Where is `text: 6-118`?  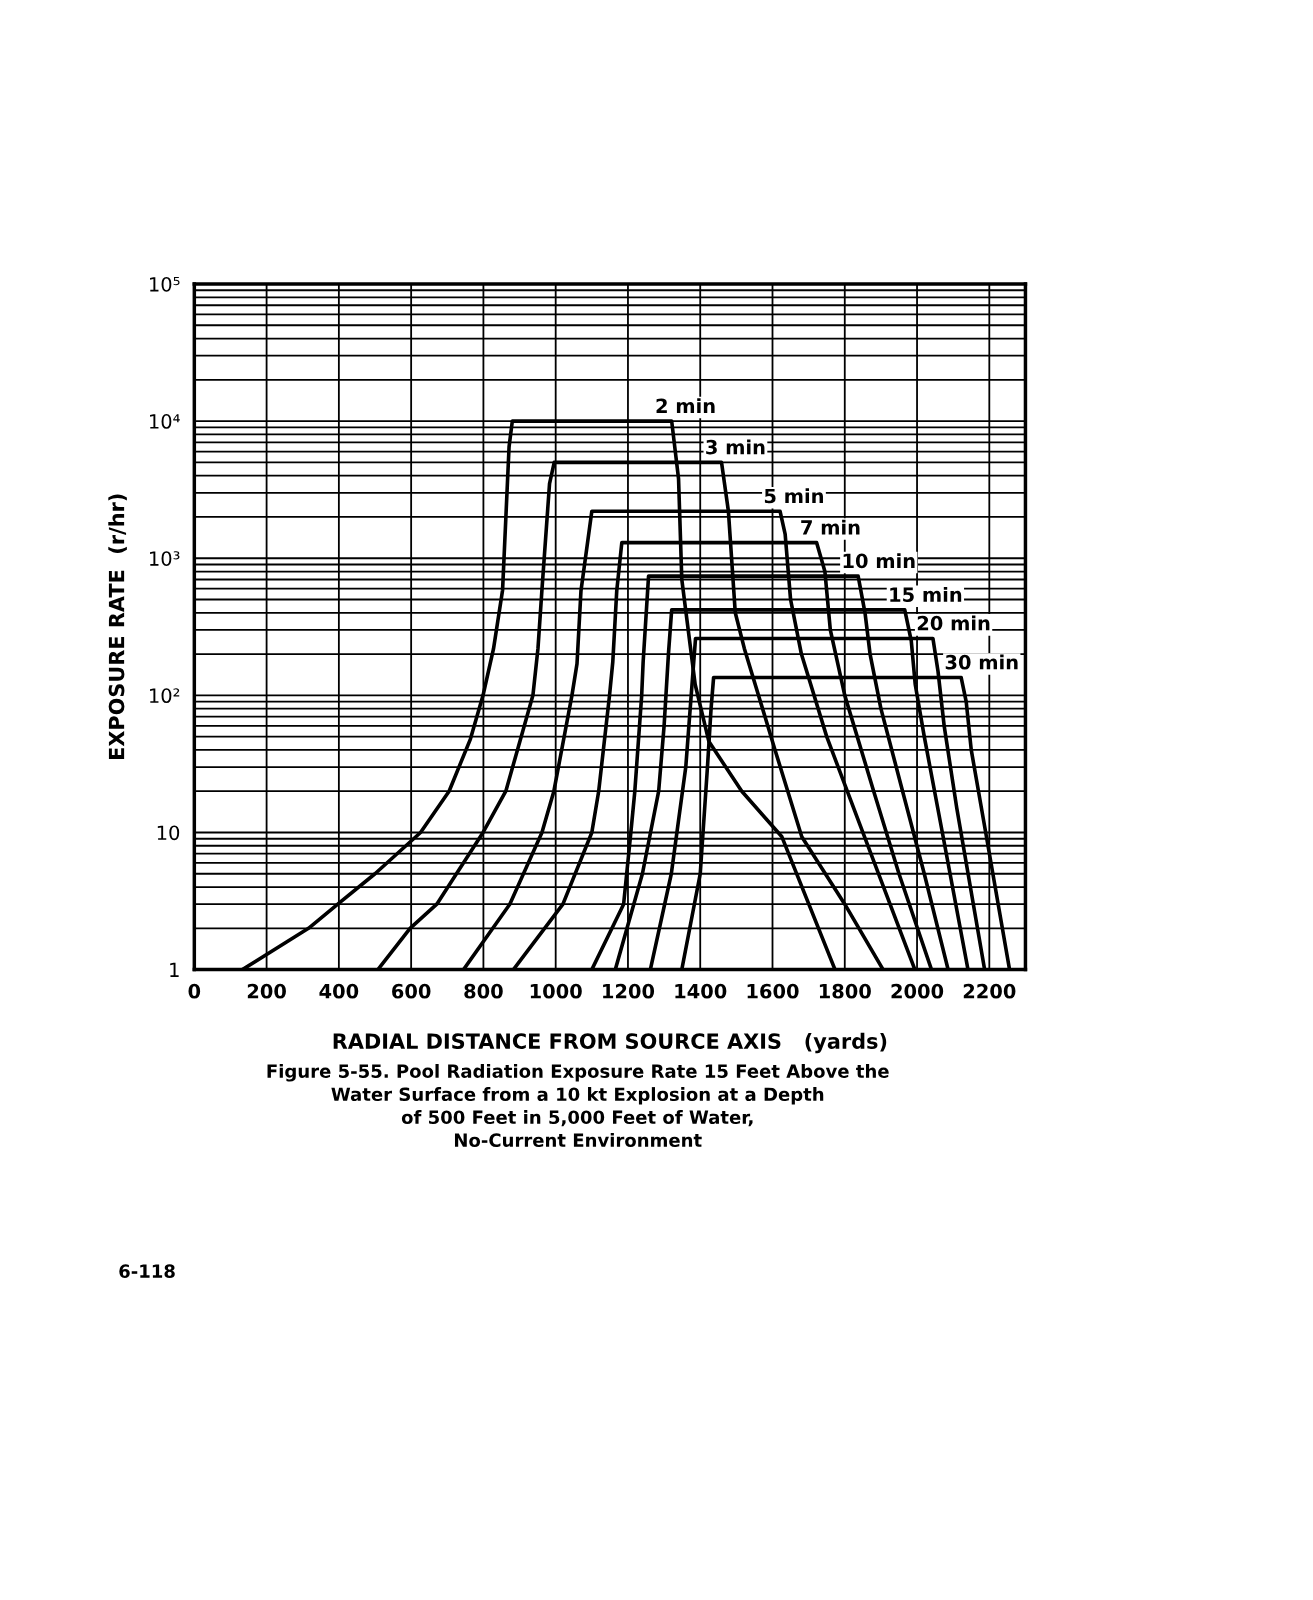
text: 6-118 is located at coordinates (147, 1271).